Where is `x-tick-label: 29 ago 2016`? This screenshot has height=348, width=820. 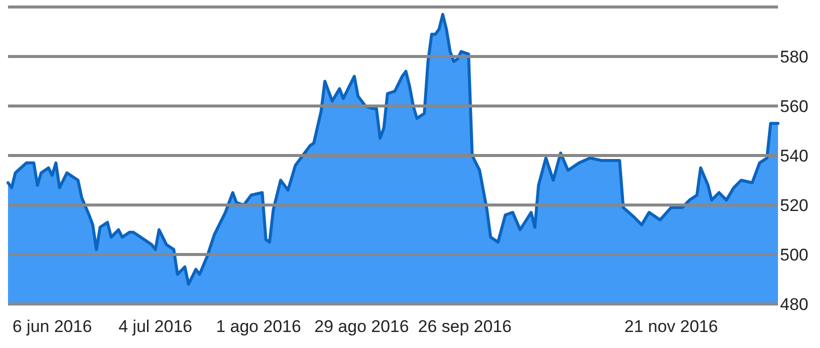 x-tick-label: 29 ago 2016 is located at coordinates (361, 326).